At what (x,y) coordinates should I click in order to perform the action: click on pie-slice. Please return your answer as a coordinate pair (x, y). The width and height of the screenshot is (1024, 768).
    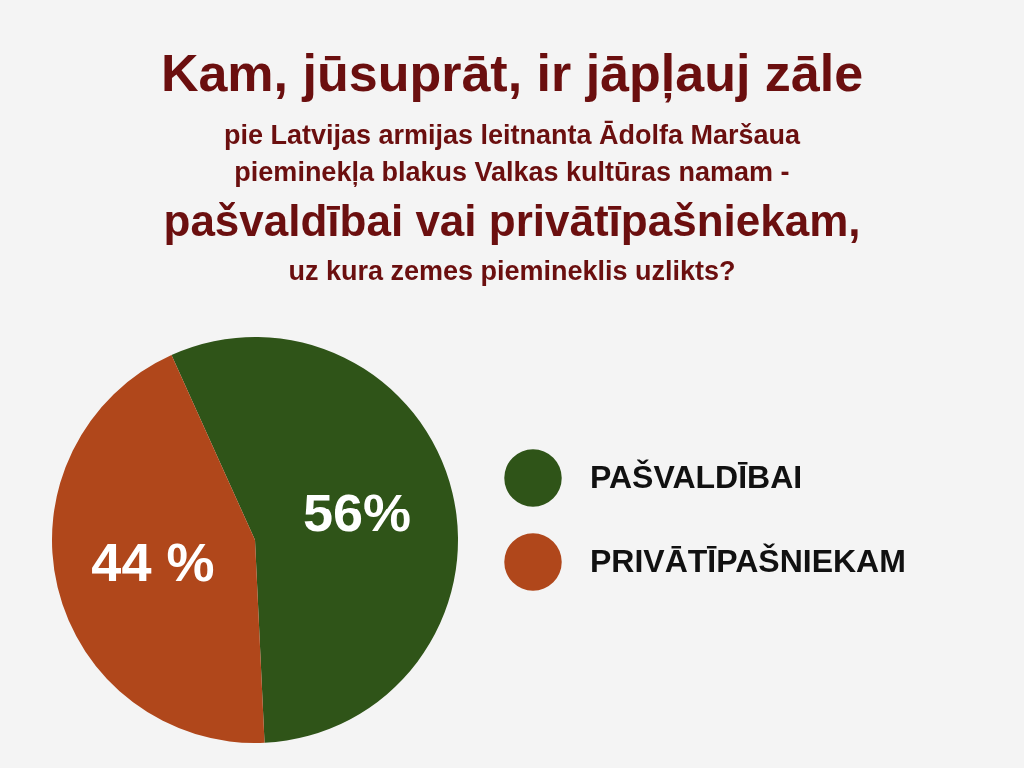
    Looking at the image, I should click on (158, 548).